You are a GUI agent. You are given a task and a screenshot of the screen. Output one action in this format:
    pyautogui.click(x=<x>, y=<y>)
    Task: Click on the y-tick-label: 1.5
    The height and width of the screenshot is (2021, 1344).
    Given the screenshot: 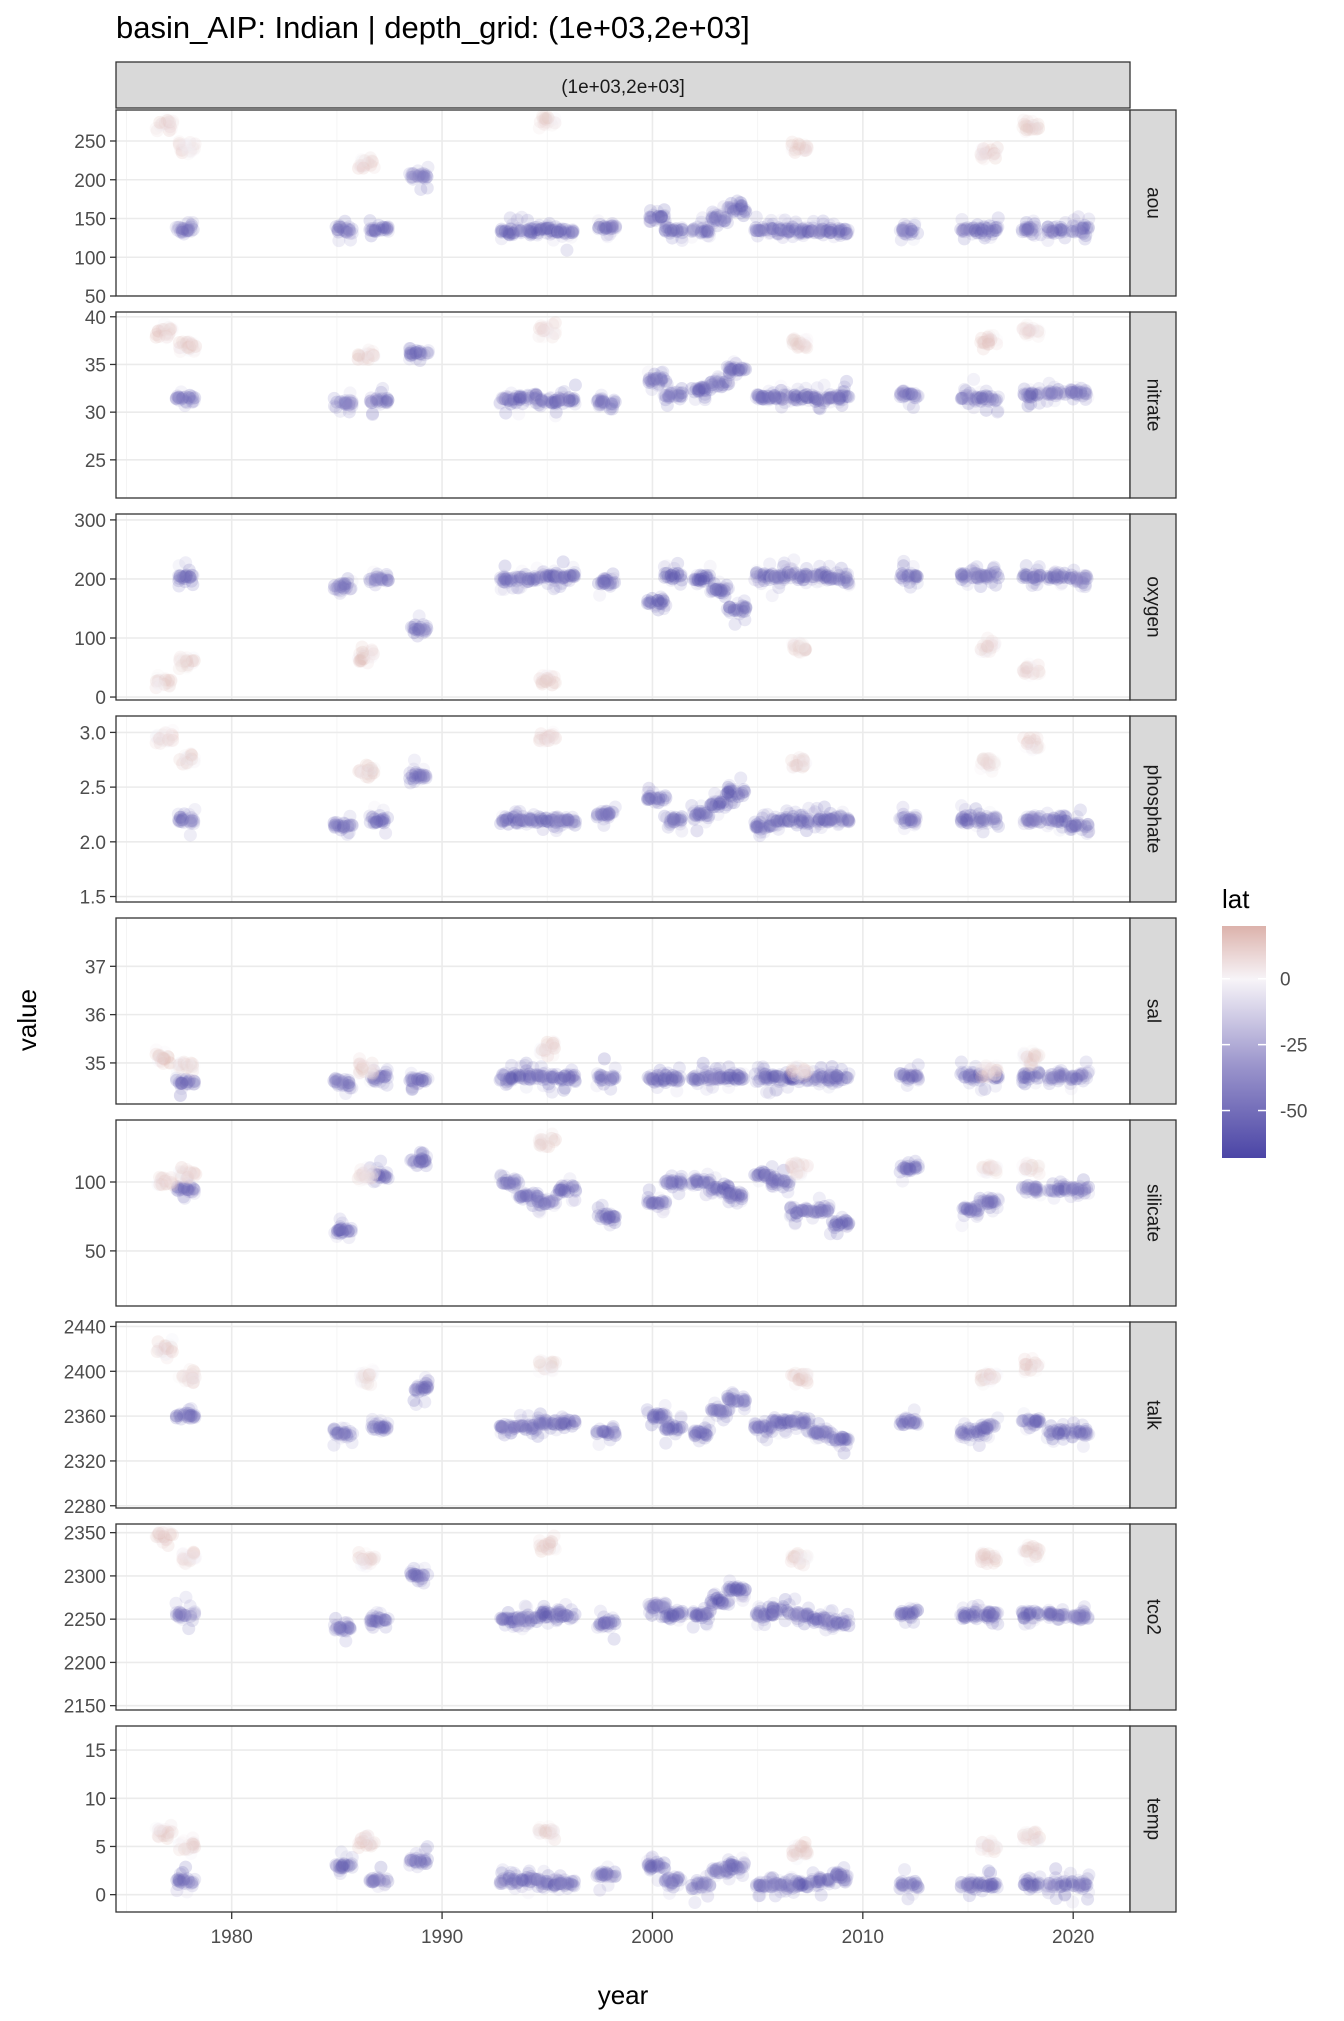 What is the action you would take?
    pyautogui.click(x=93, y=898)
    